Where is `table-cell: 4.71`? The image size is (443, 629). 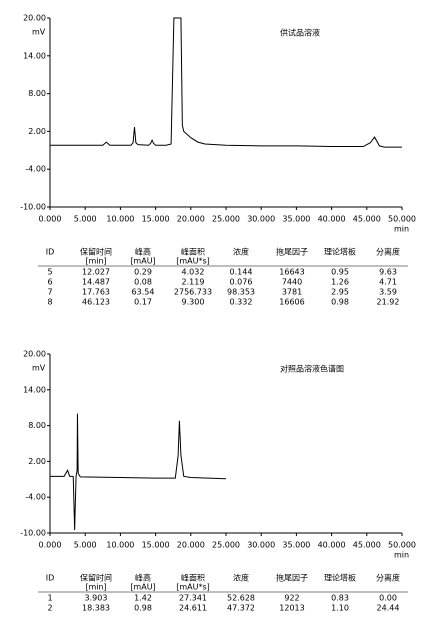 table-cell: 4.71 is located at coordinates (388, 282).